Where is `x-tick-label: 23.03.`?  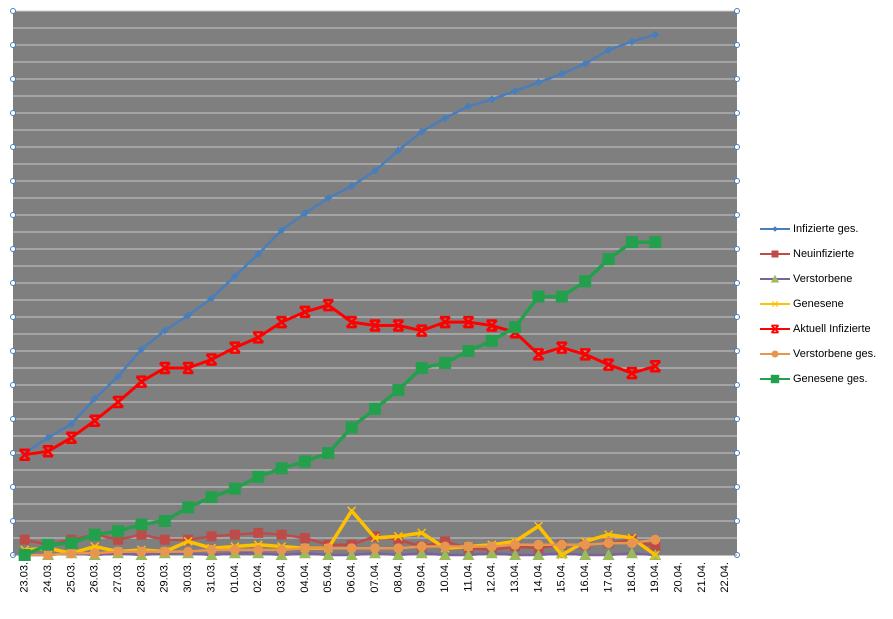
x-tick-label: 23.03. is located at coordinates (25, 577).